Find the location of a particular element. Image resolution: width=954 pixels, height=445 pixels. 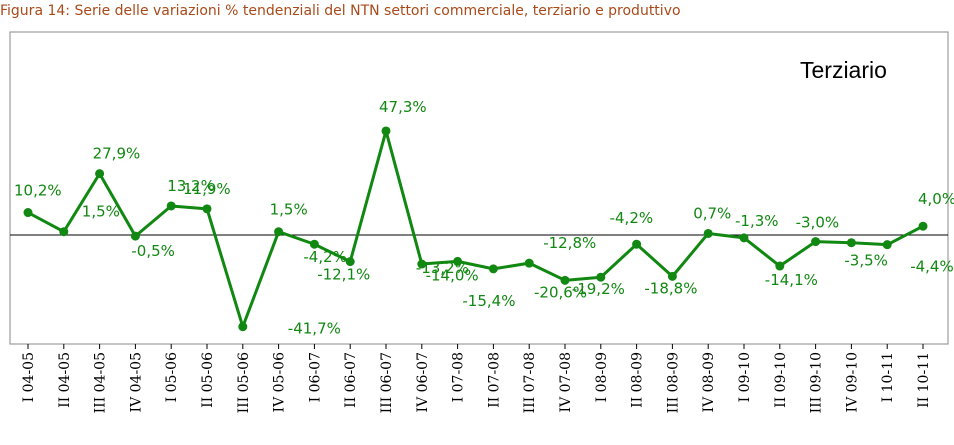

x-tick-label: IV 07-08 is located at coordinates (566, 382).